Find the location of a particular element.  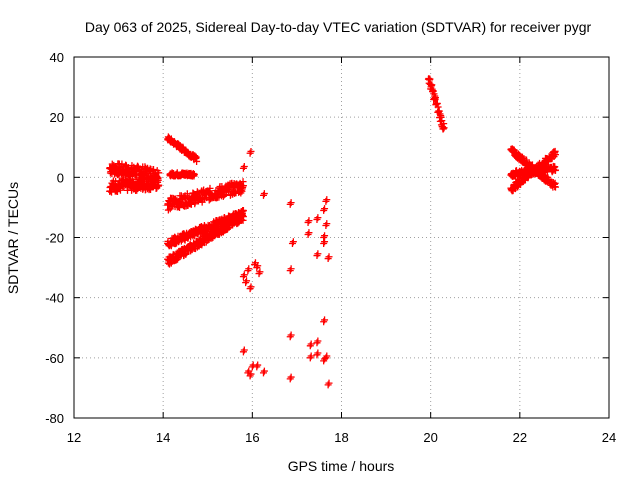

x-tick-label: 22 is located at coordinates (520, 437).